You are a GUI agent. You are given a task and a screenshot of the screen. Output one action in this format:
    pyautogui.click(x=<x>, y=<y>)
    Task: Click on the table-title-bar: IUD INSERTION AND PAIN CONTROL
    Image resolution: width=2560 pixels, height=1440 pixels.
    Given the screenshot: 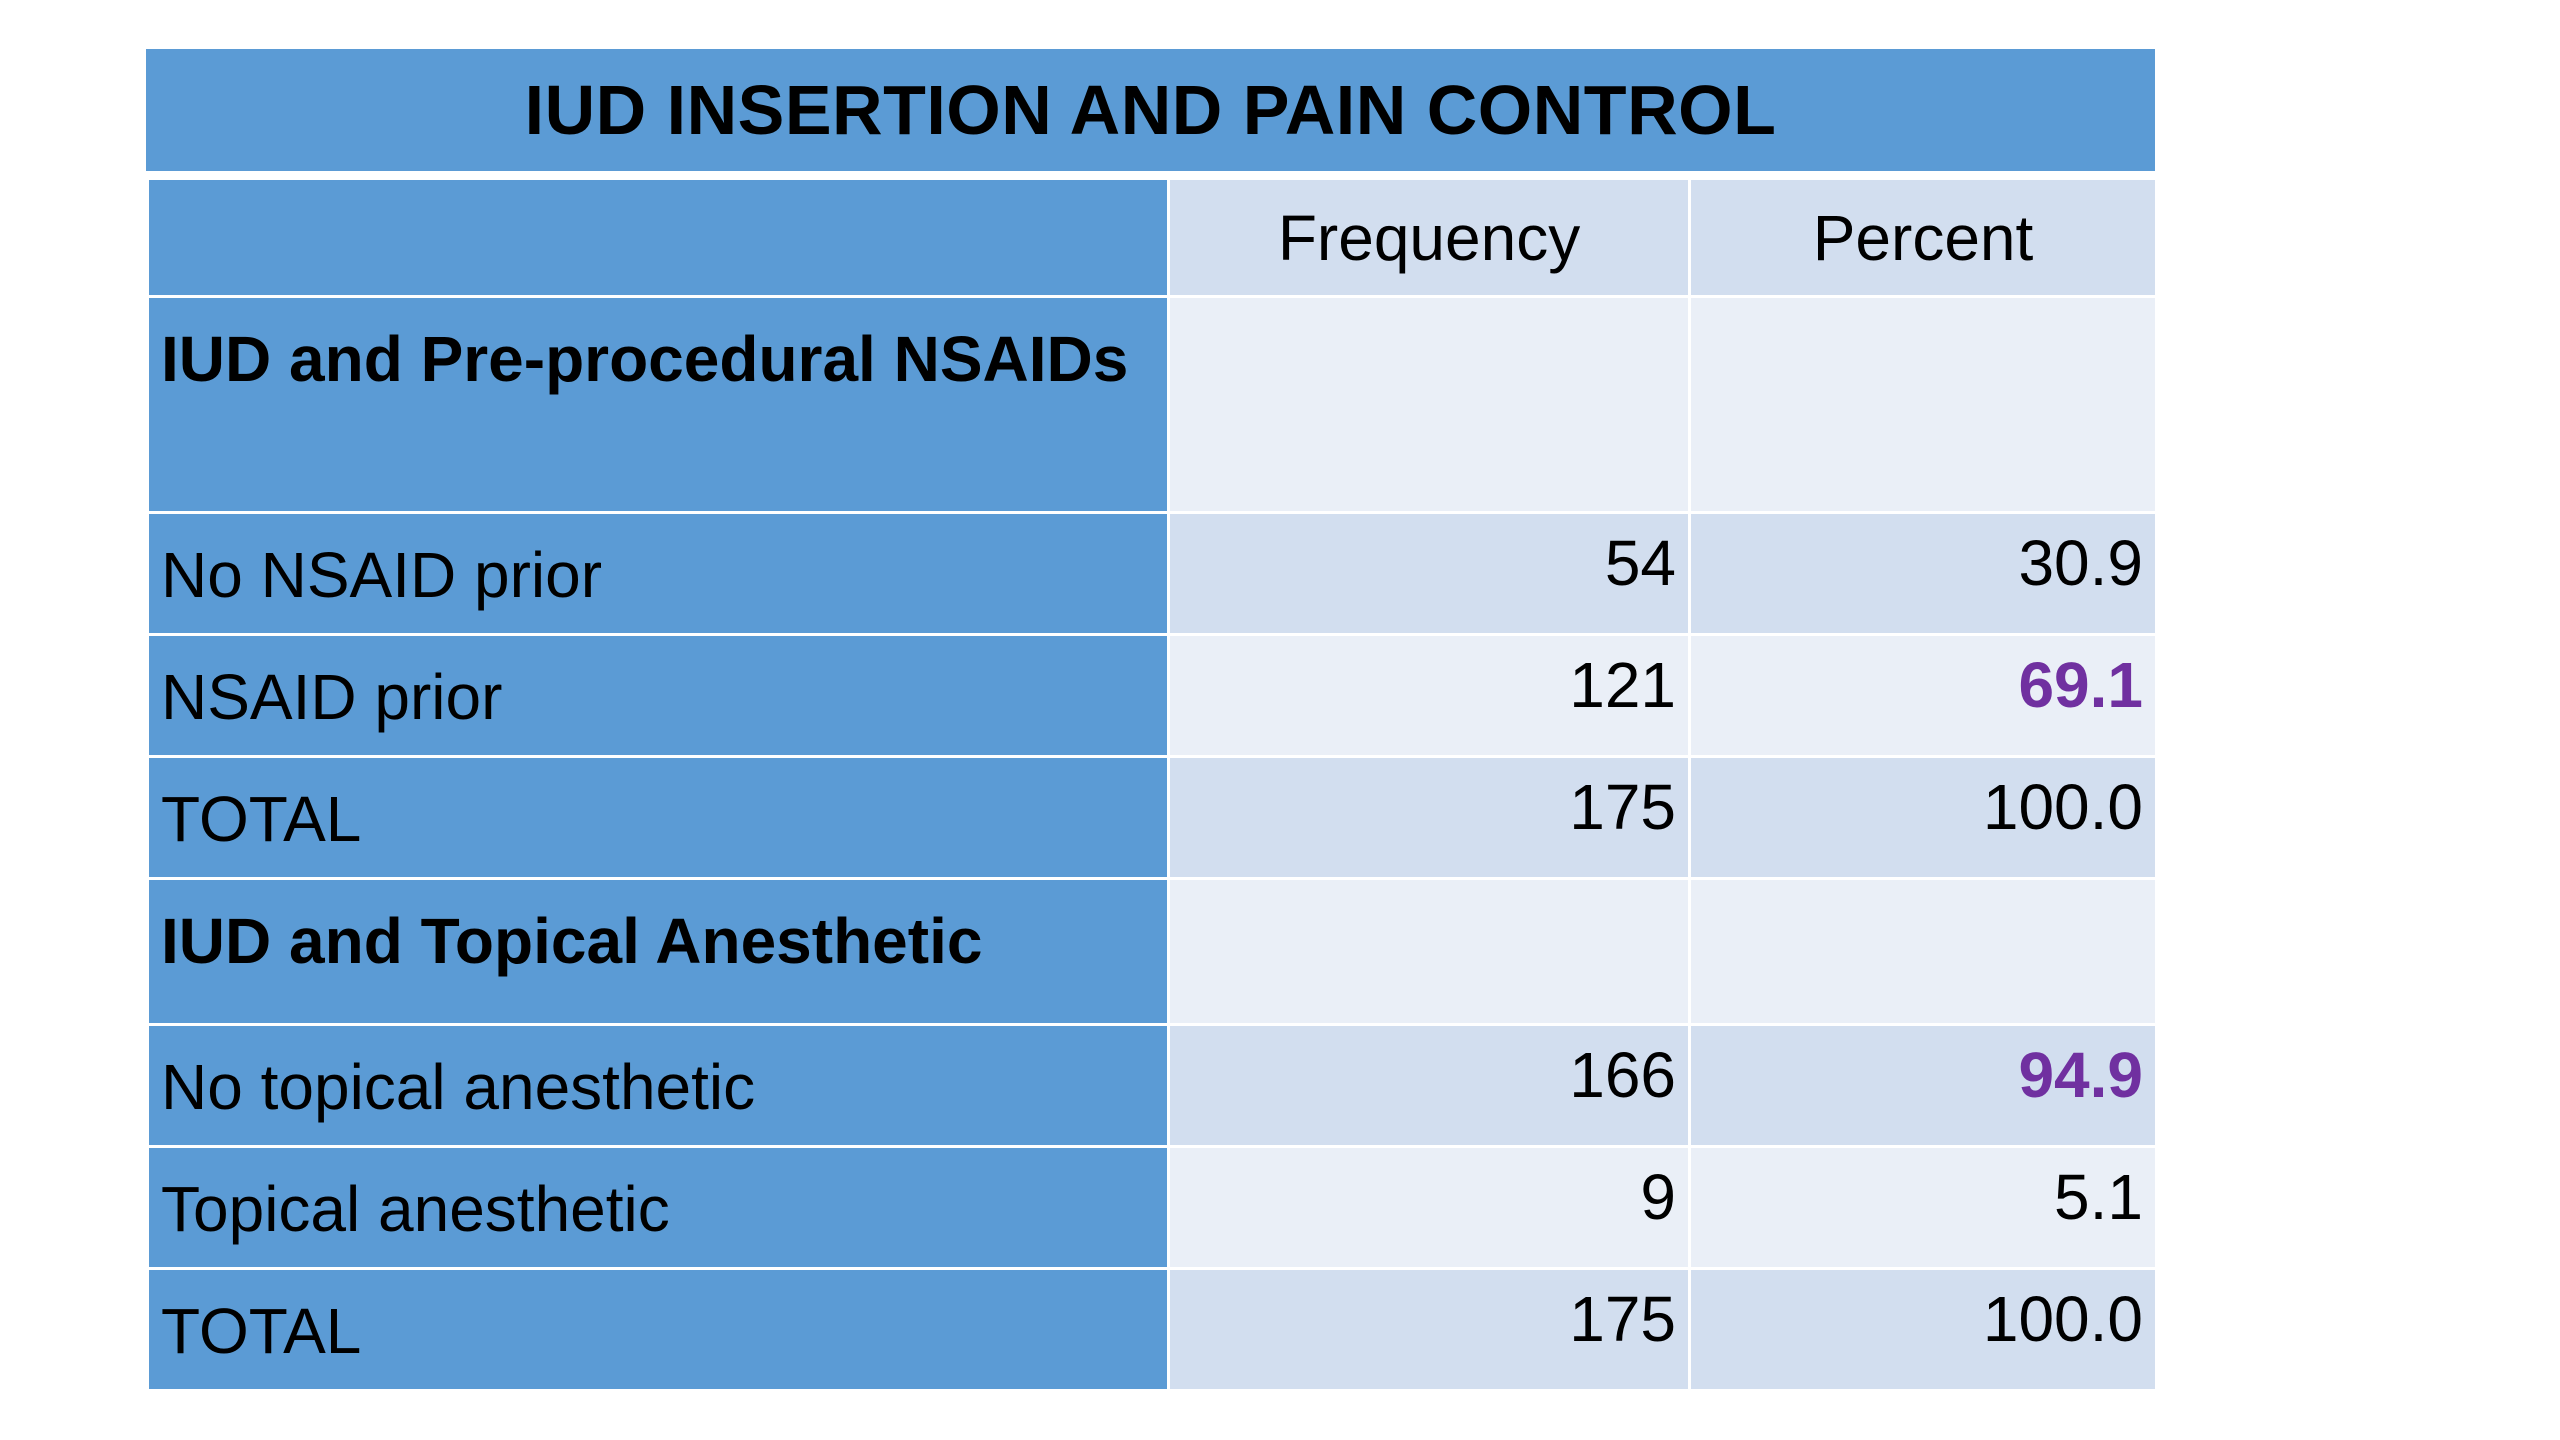 What is the action you would take?
    pyautogui.click(x=1150, y=113)
    